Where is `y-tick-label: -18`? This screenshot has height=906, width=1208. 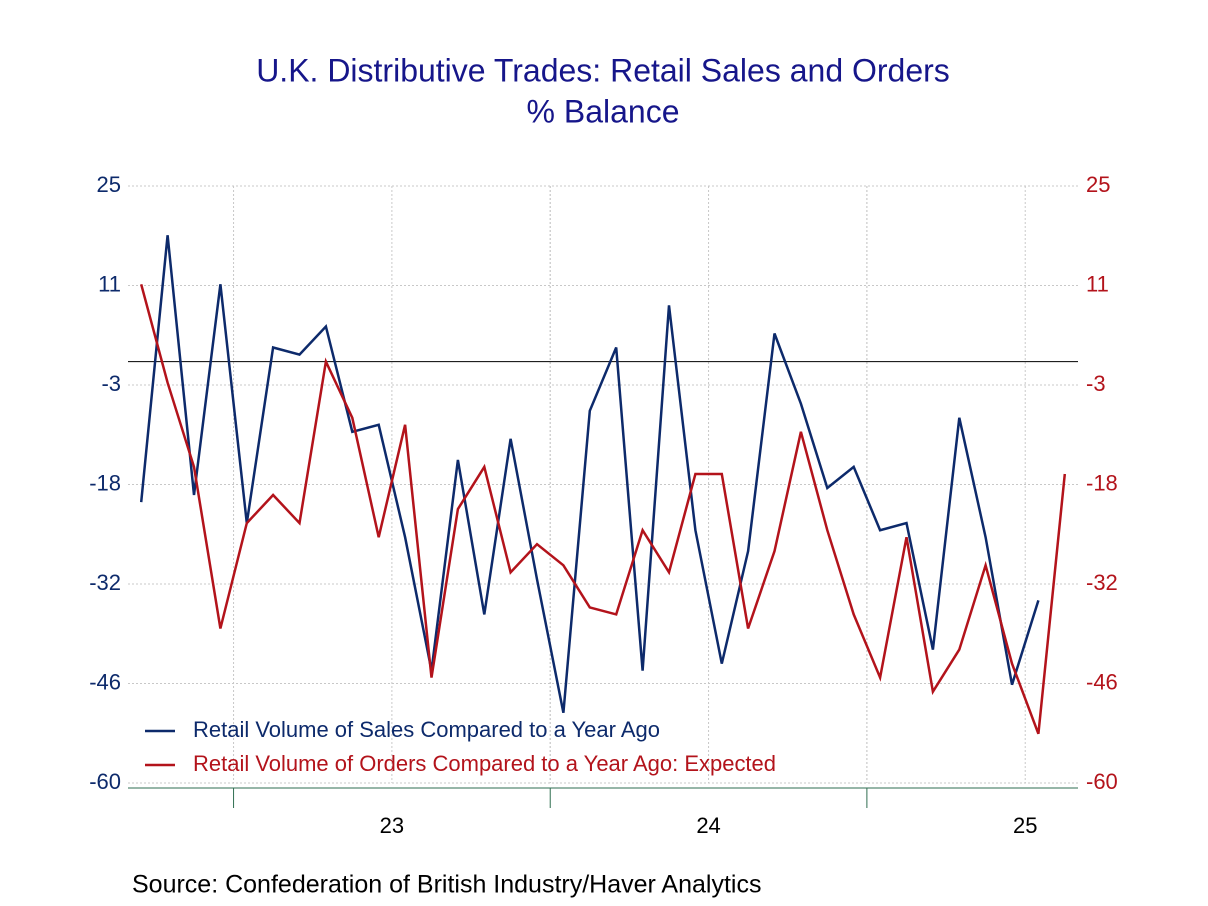
y-tick-label: -18 is located at coordinates (105, 482).